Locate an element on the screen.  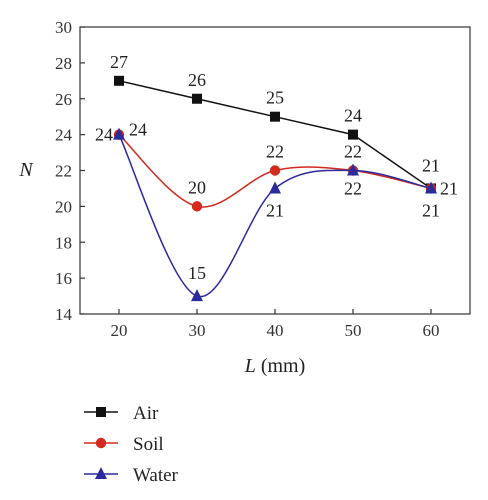
data-label-air: 27 is located at coordinates (119, 62).